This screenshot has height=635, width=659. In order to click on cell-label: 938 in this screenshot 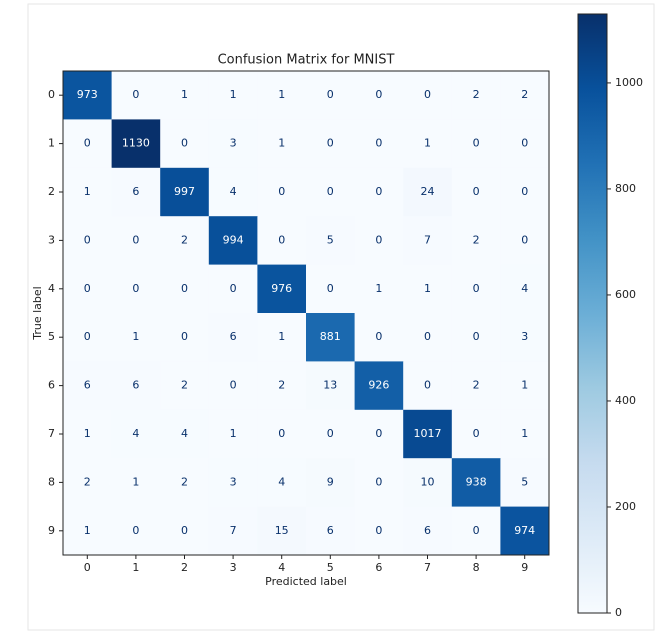, I will do `click(476, 481)`.